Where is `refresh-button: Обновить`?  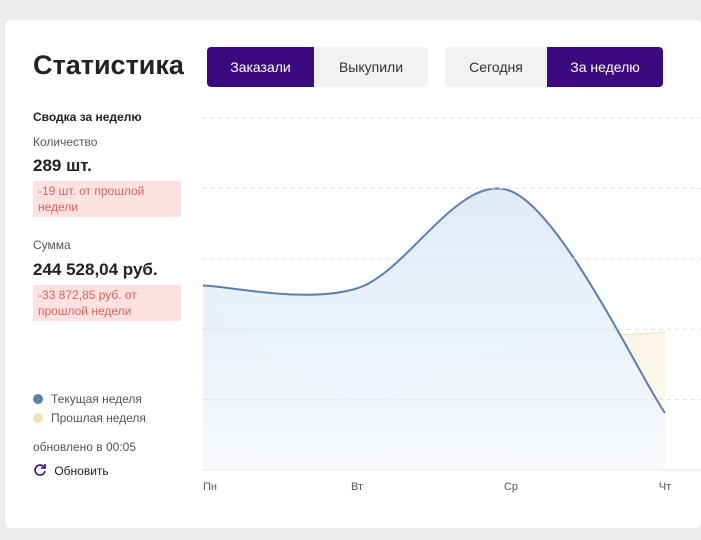 refresh-button: Обновить is located at coordinates (71, 470).